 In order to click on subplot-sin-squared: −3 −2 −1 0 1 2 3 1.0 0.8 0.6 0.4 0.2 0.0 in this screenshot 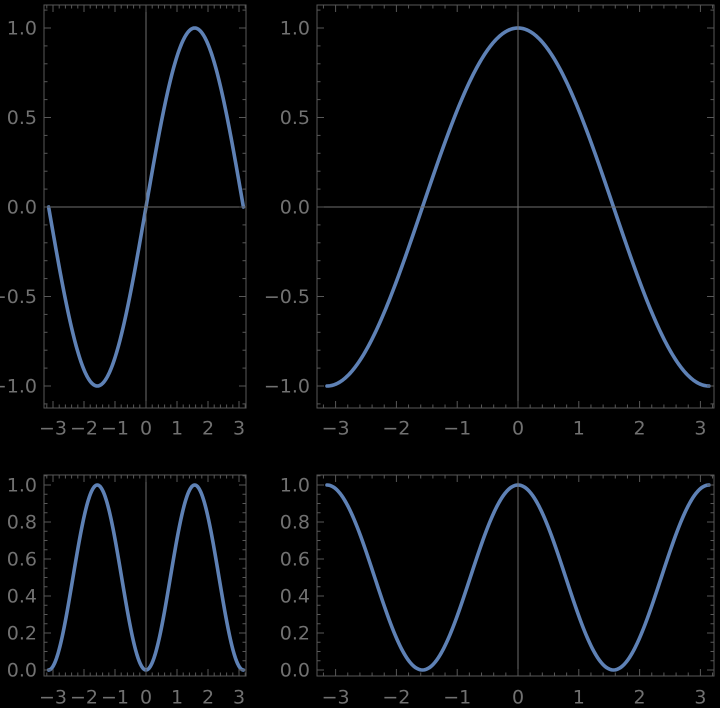, I will do `click(127, 591)`.